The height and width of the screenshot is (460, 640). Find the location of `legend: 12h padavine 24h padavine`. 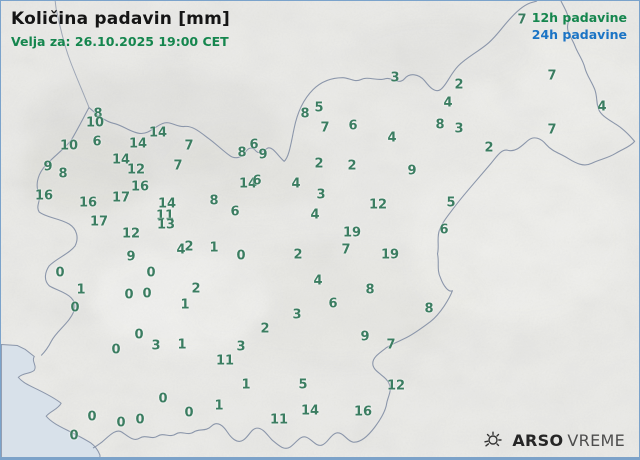

legend: 12h padavine 24h padavine is located at coordinates (579, 27).